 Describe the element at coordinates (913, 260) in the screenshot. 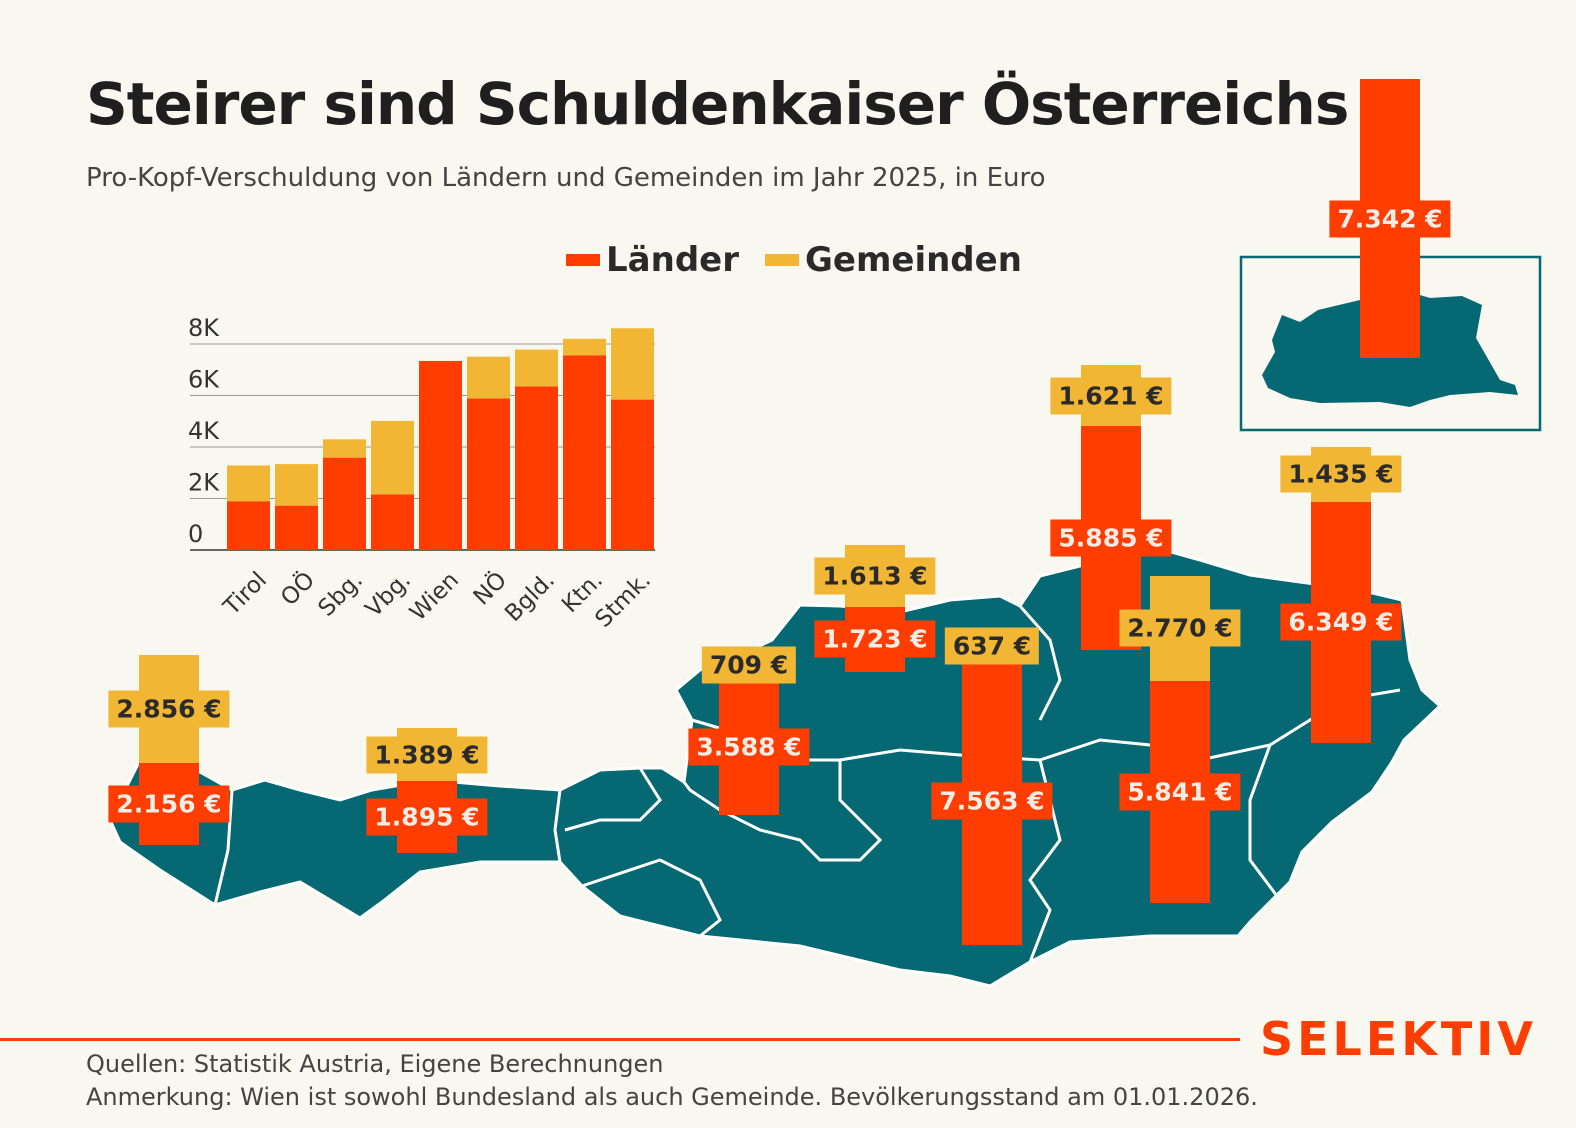

I see `legend-label-gemeinden: Gemeinden` at that location.